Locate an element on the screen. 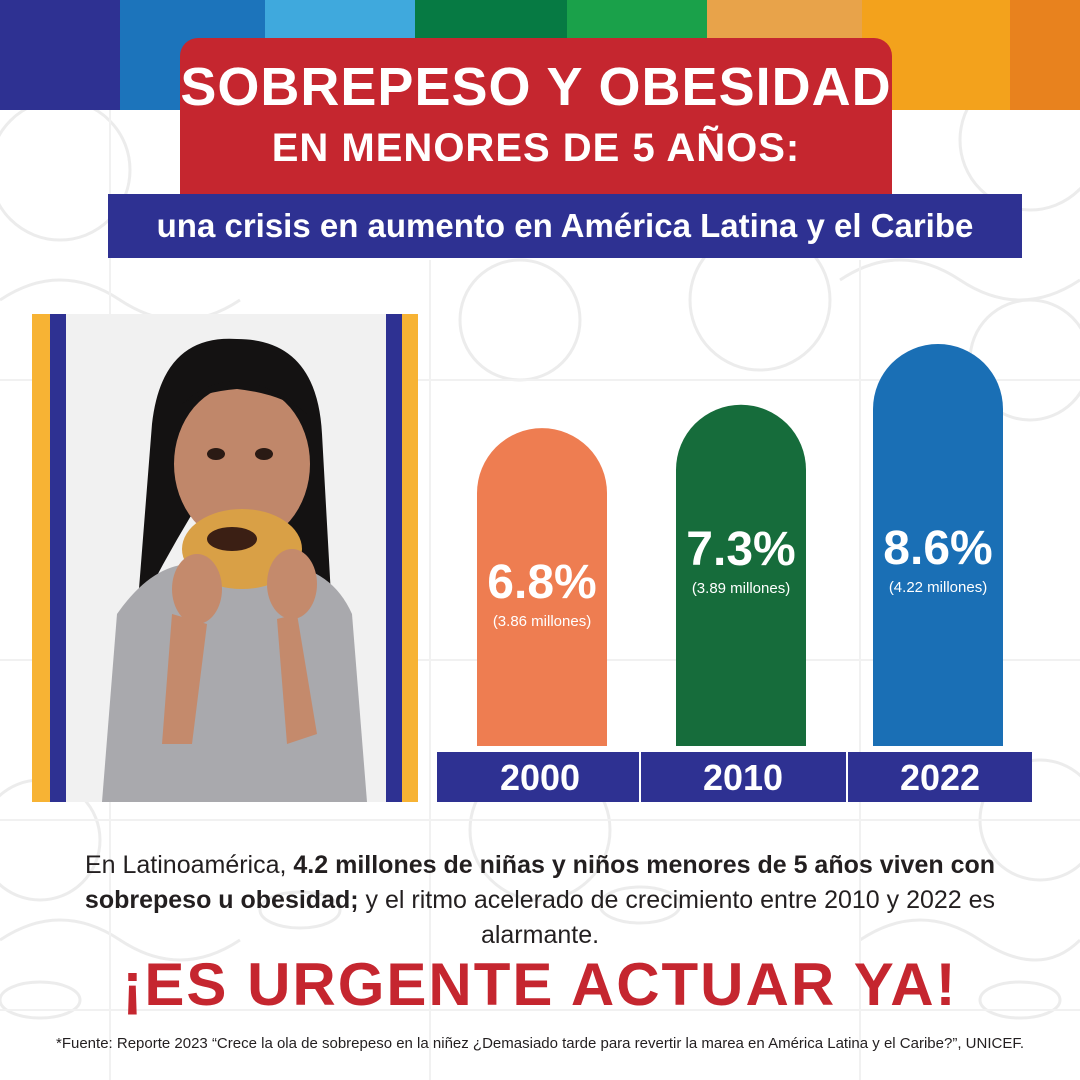 The width and height of the screenshot is (1080, 1080). bar-2022 is located at coordinates (938, 545).